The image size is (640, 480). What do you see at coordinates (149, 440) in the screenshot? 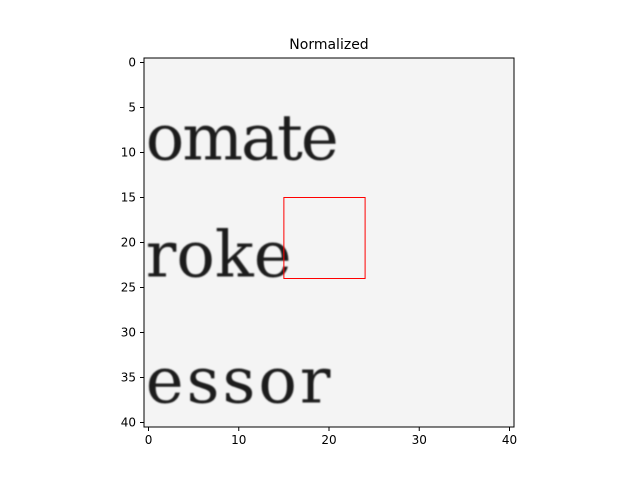
I see `x-tick-label: 0` at bounding box center [149, 440].